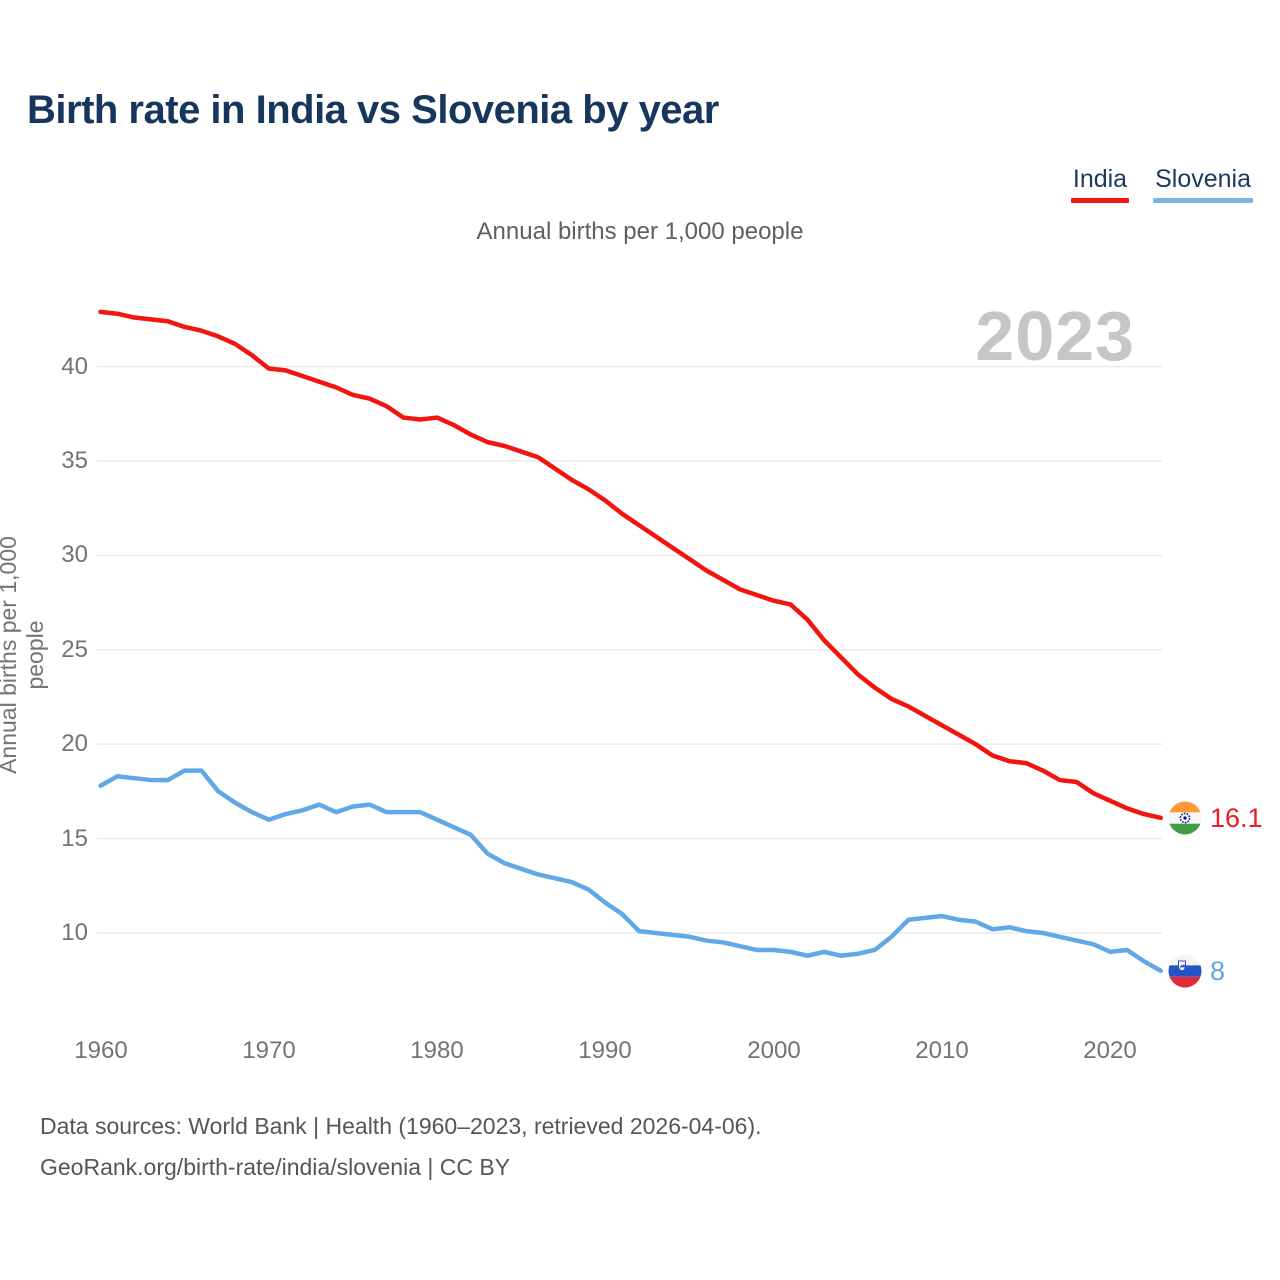  Describe the element at coordinates (631, 871) in the screenshot. I see `series-line-slovenia` at that location.